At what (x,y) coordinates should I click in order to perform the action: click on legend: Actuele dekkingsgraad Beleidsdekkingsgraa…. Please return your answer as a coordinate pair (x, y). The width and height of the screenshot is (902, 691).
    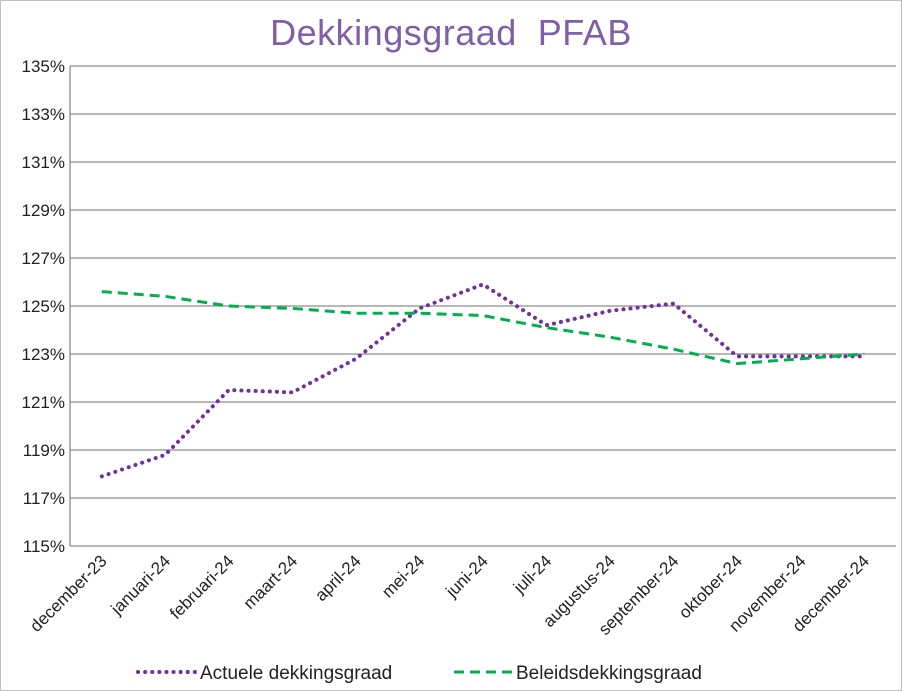
    Looking at the image, I should click on (419, 673).